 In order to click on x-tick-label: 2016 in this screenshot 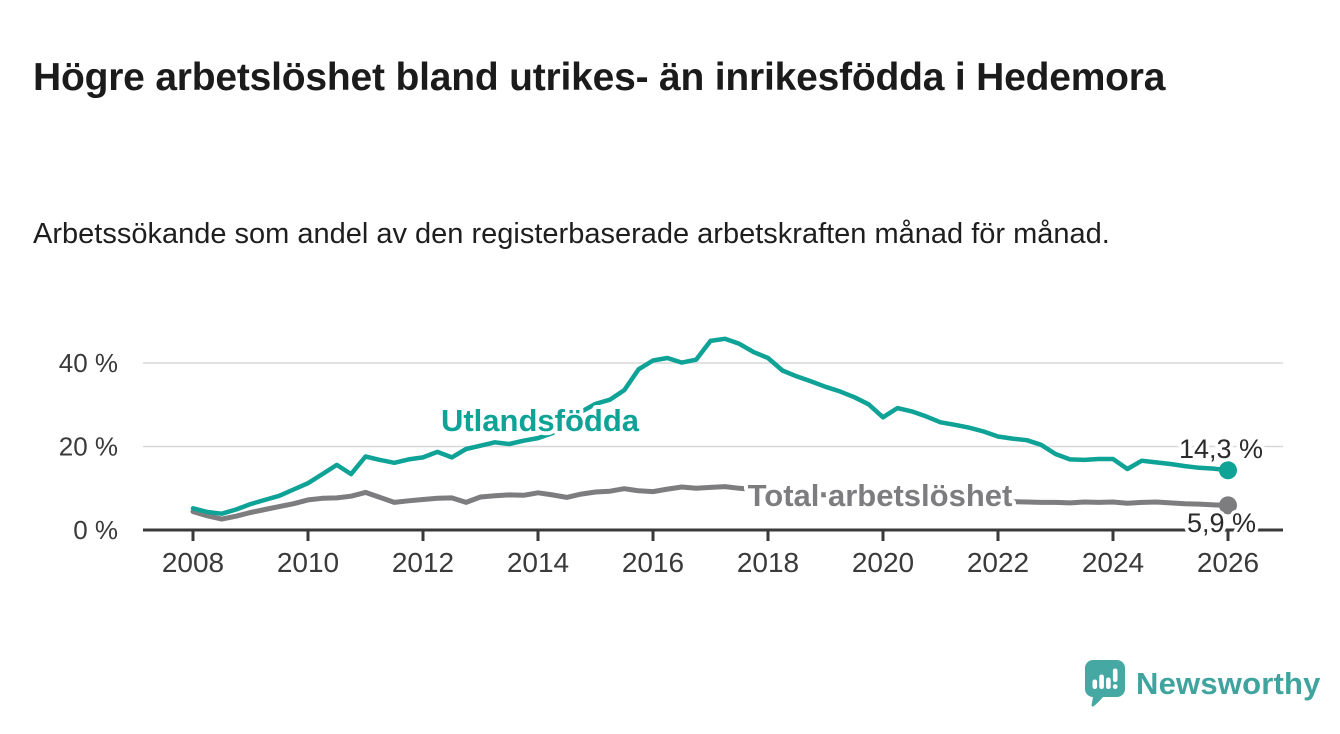, I will do `click(653, 562)`.